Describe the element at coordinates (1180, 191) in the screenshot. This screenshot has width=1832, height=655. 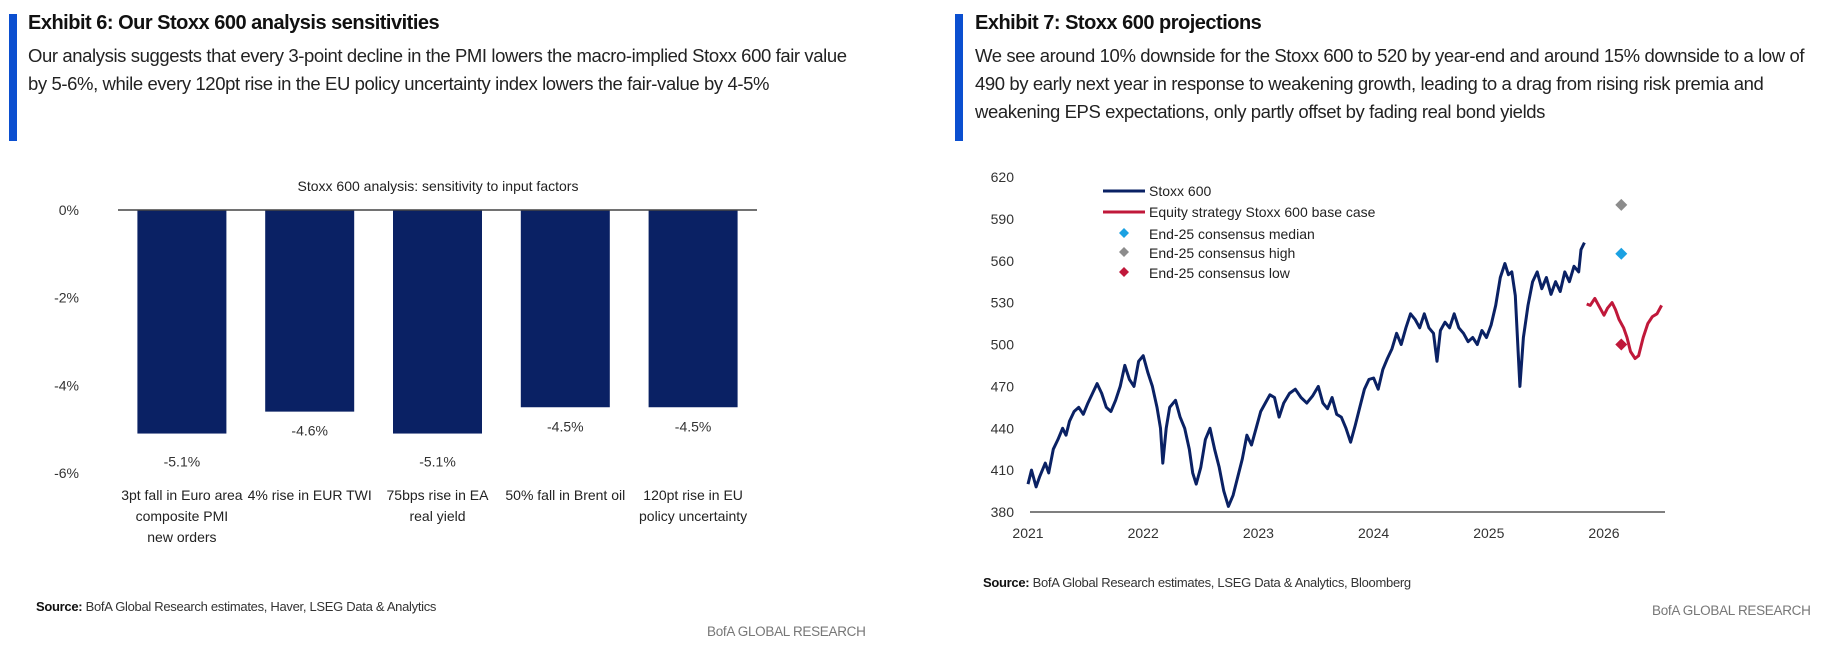
I see `legend-label: Stoxx 600` at that location.